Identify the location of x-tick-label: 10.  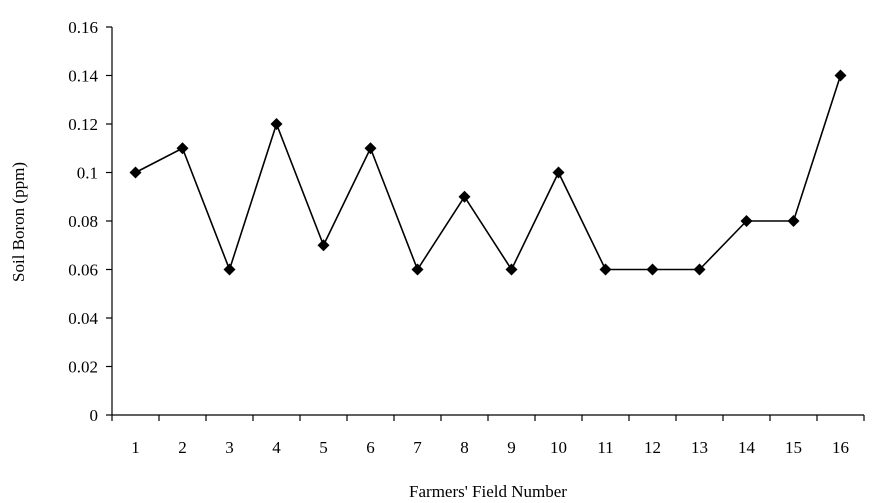
(558, 447).